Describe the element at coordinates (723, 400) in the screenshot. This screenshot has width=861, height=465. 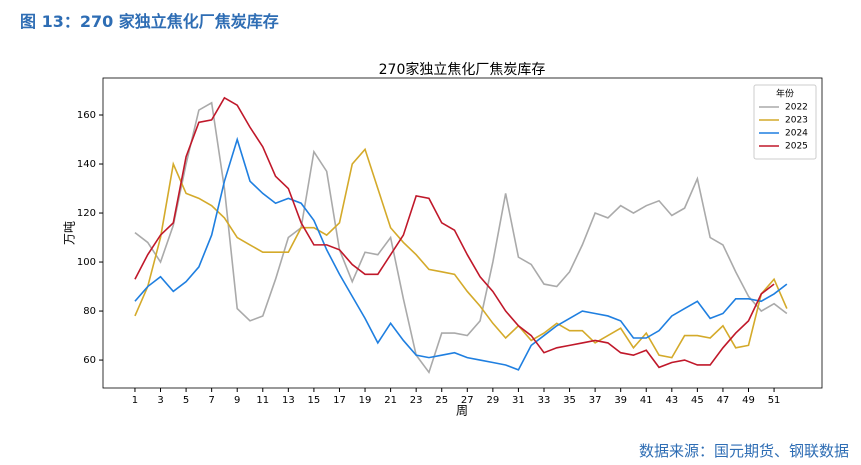
I see `x-tick-label: 47` at that location.